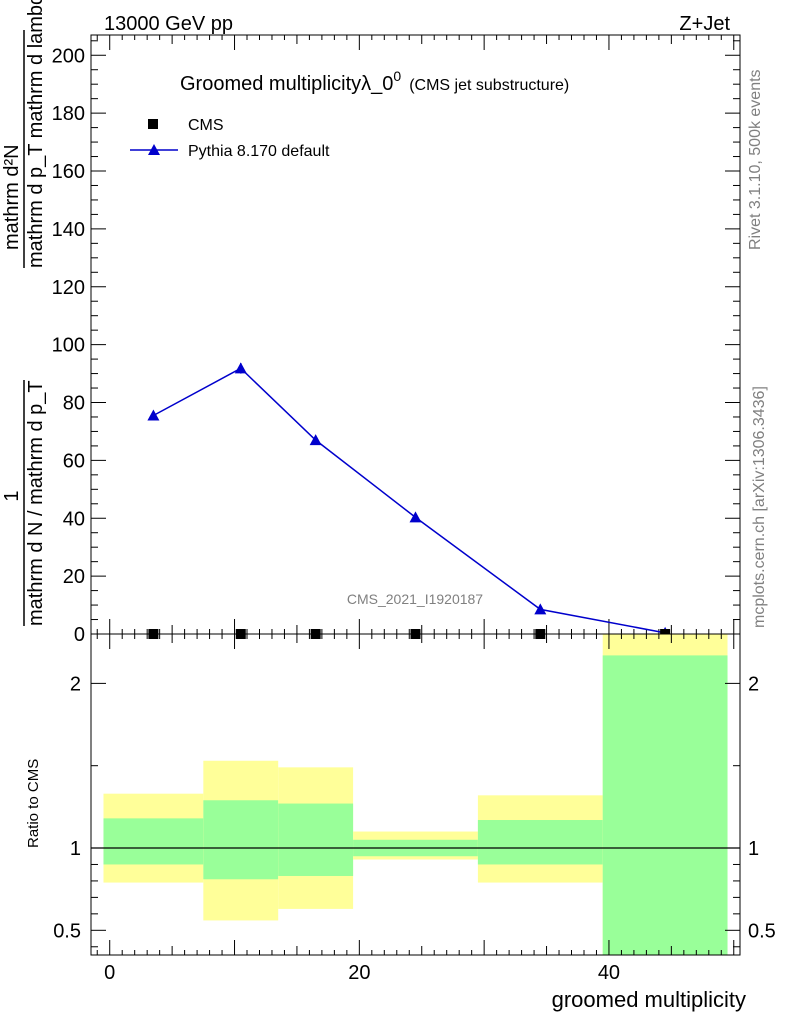 Image resolution: width=786 pixels, height=1024 pixels. What do you see at coordinates (759, 507) in the screenshot?
I see `mcplots-label: mcplots.cern.ch [arXiv:1306.3436]` at bounding box center [759, 507].